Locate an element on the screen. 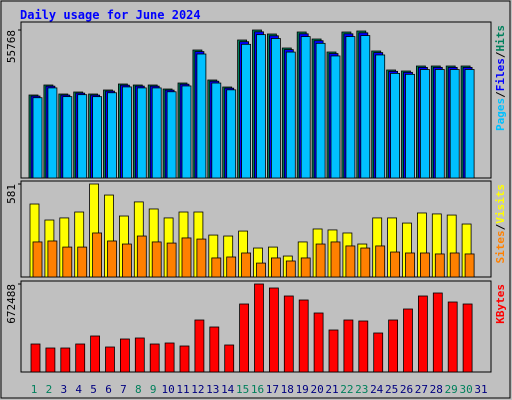 The image size is (512, 400). legend: Pages/Files/Hits is located at coordinates (500, 78).